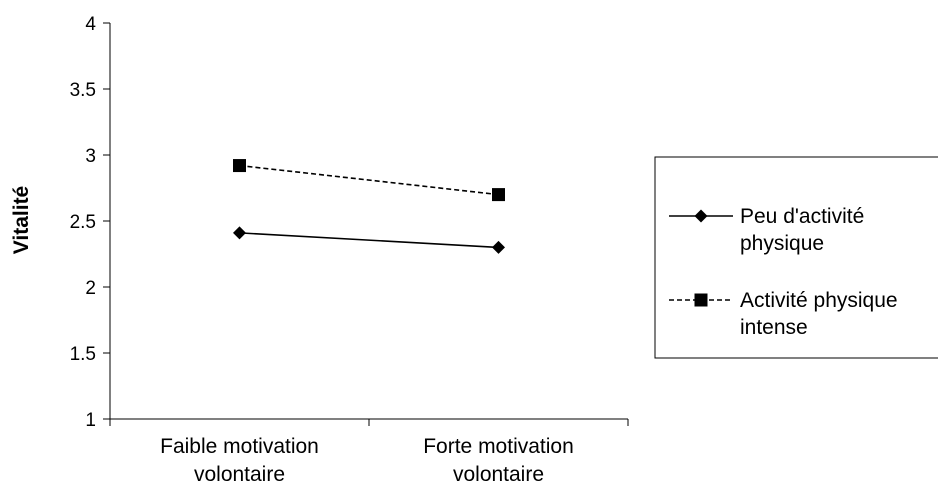  I want to click on series-group, so click(369, 206).